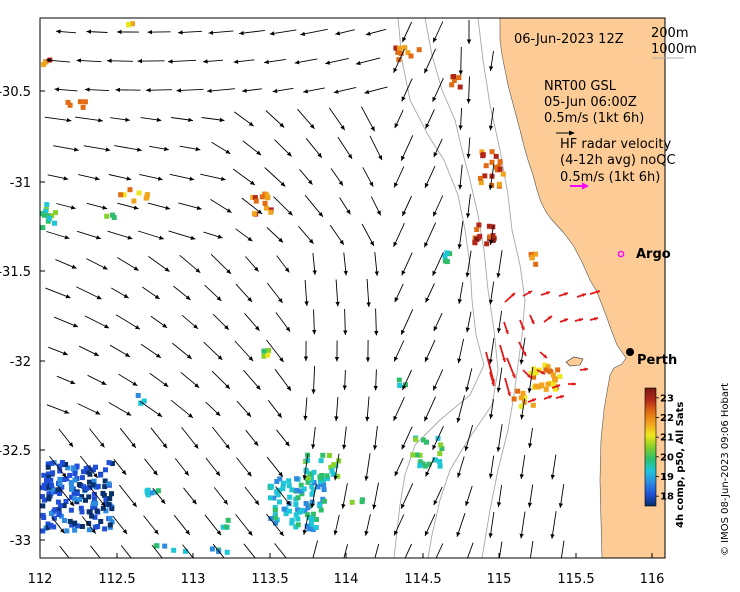  Describe the element at coordinates (569, 39) in the screenshot. I see `date-label: 06-Jun-2023 12Z` at that location.